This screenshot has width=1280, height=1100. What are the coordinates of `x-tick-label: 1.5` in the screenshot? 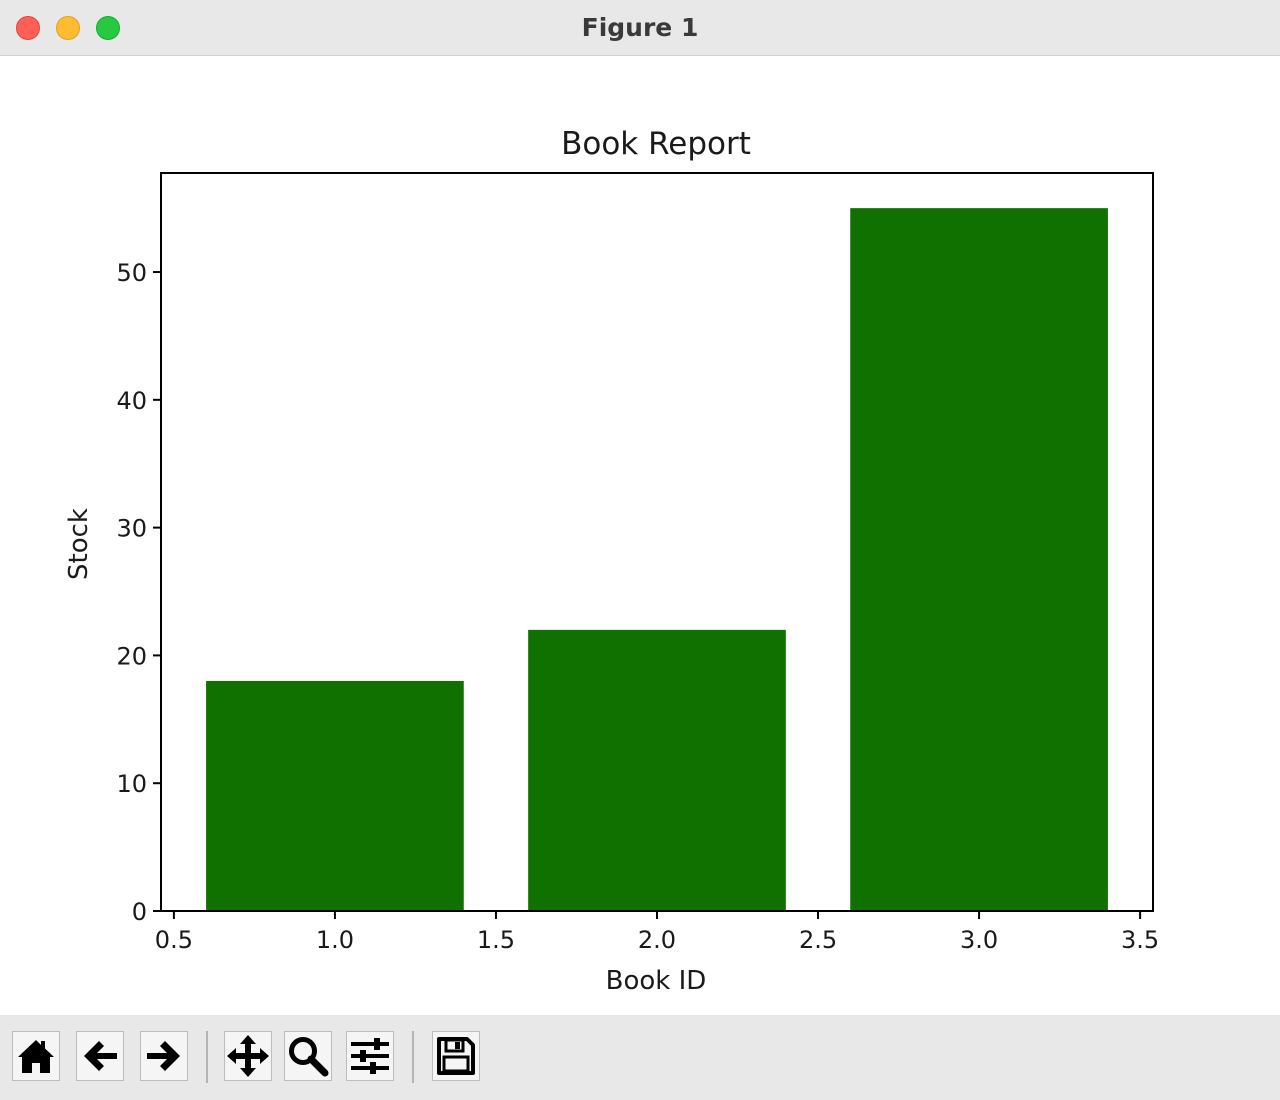 It's located at (496, 940).